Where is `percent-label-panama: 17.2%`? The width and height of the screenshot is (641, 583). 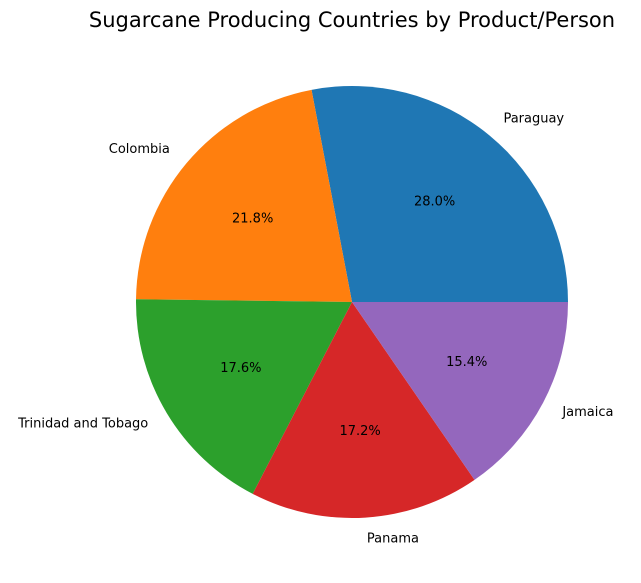 percent-label-panama: 17.2% is located at coordinates (359, 431).